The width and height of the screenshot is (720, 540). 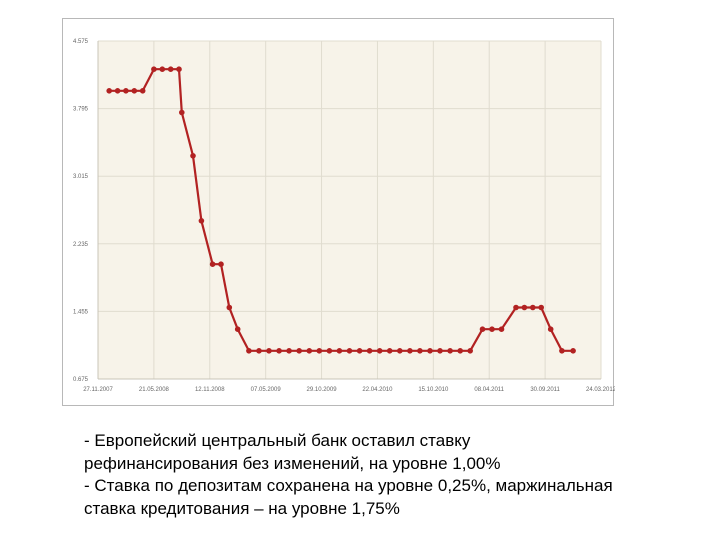 I want to click on y-tick-label: 3.015, so click(x=81, y=177).